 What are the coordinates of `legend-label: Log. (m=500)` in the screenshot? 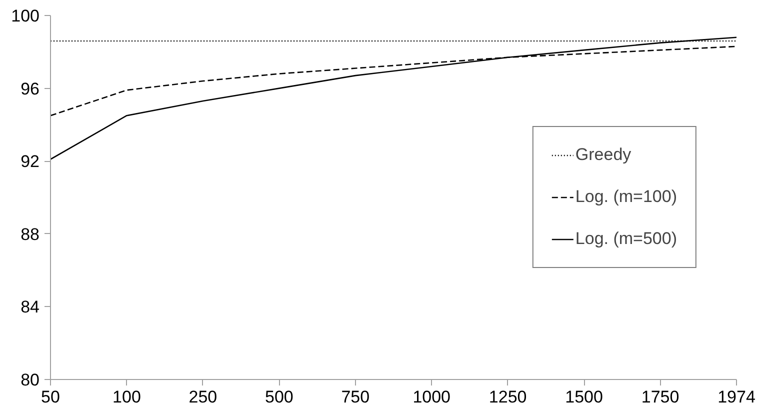 It's located at (626, 239).